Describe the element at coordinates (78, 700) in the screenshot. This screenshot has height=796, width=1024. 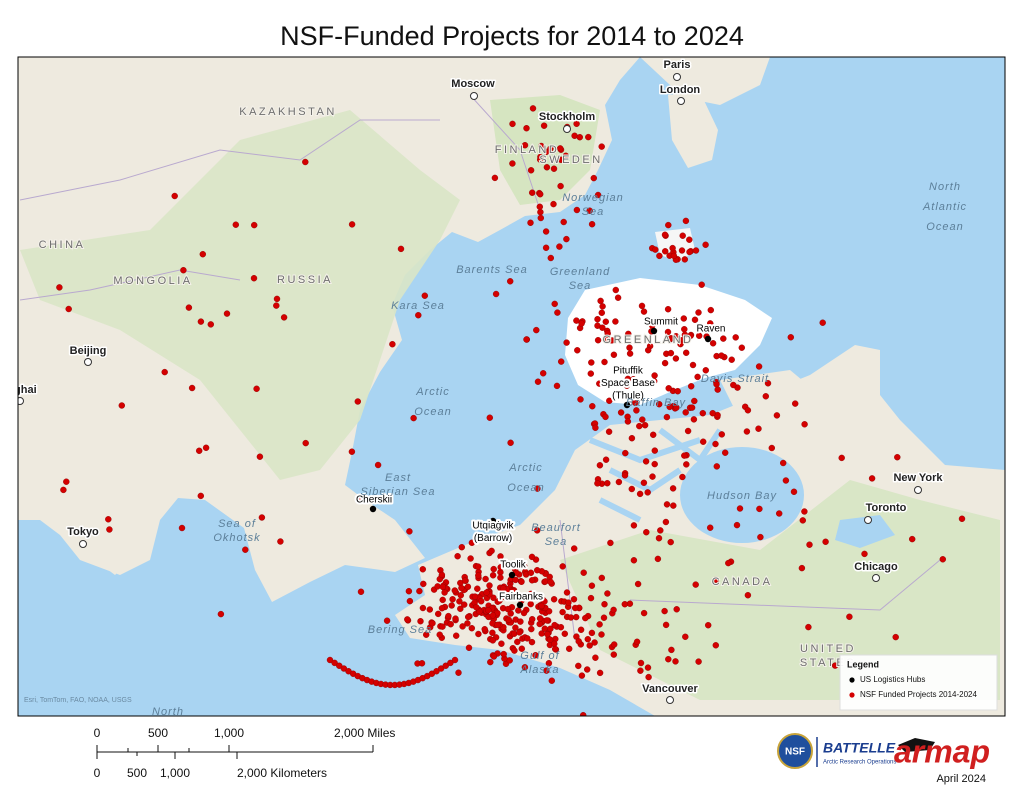
I see `attribution: Esri, TomTom, FAO, NOAA, USGS` at that location.